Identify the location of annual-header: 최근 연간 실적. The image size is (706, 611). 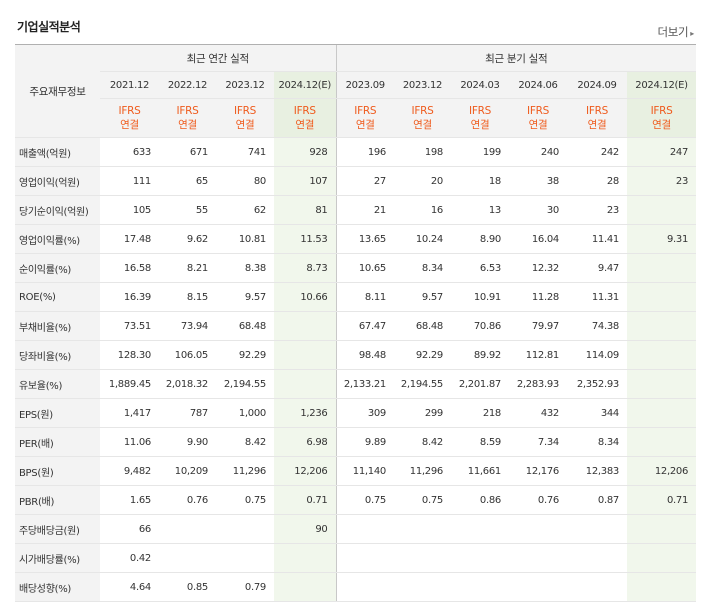
(218, 58).